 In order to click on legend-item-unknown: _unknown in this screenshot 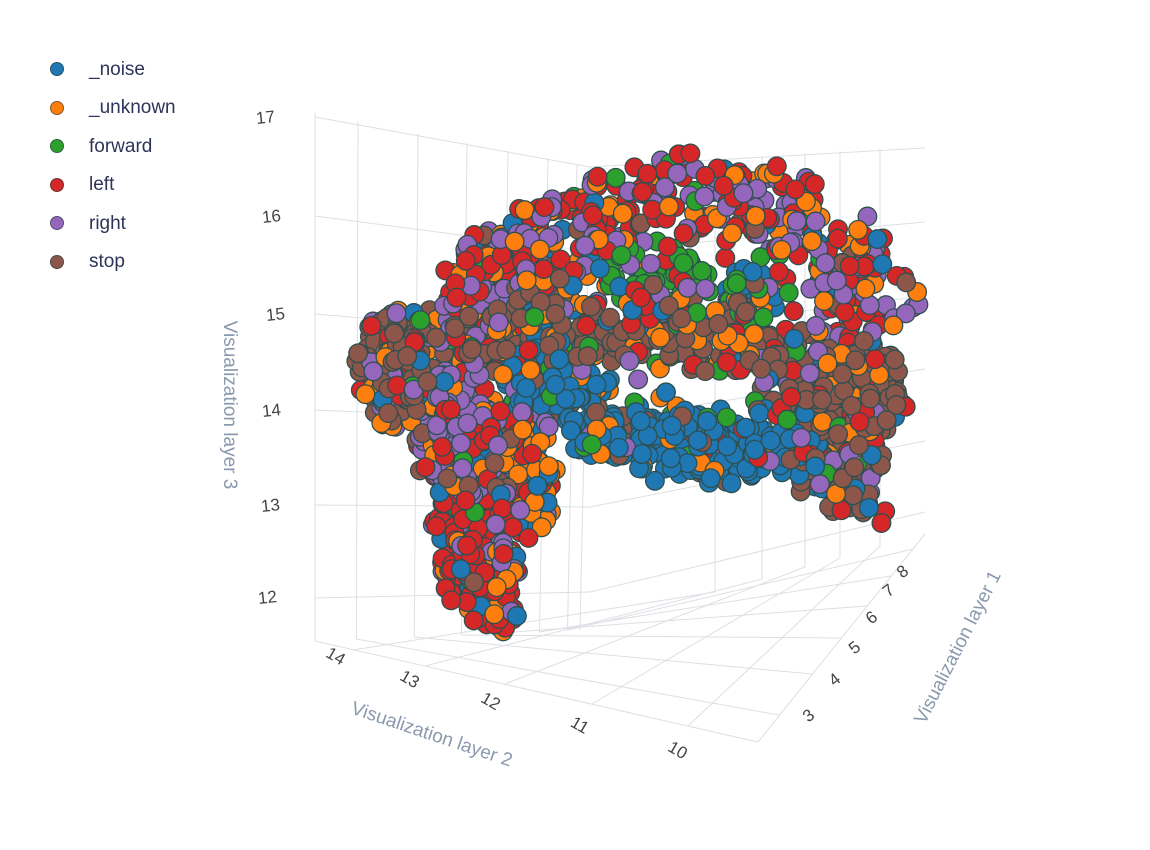, I will do `click(110, 108)`.